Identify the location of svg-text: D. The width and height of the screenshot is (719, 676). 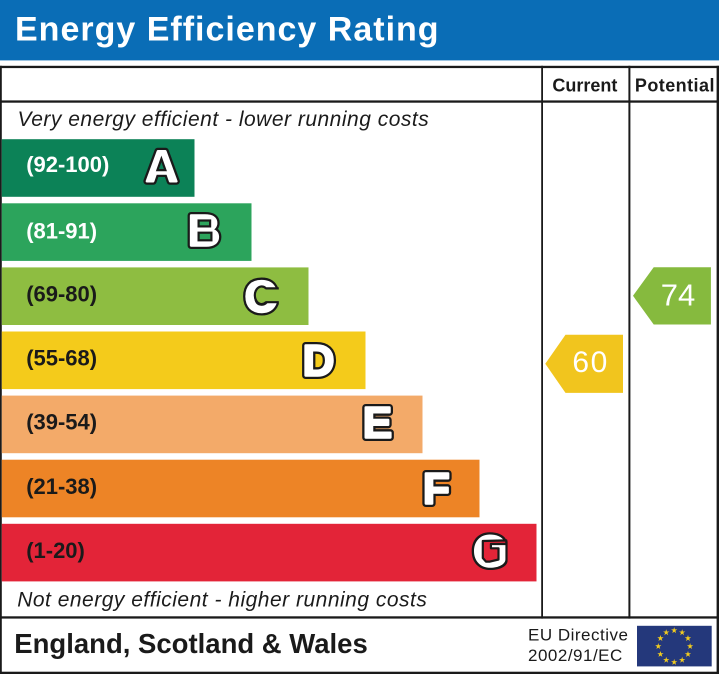
(319, 361).